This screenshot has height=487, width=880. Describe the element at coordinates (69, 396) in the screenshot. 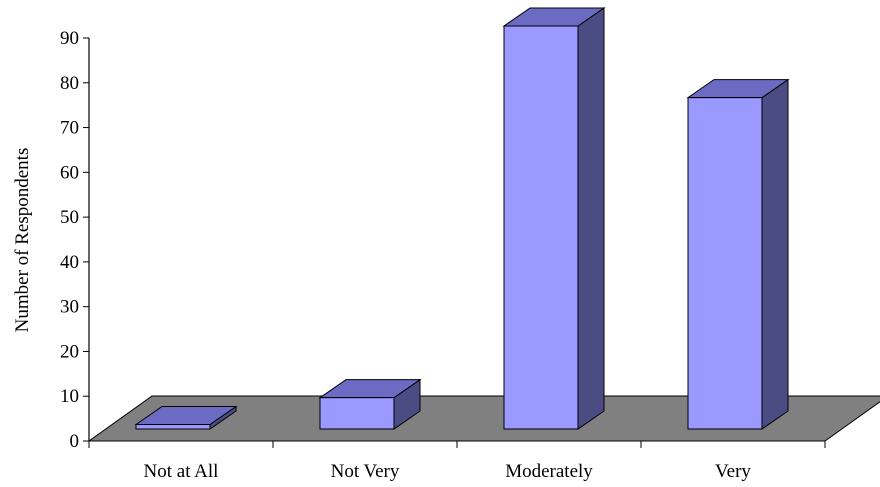

I see `y-tick-label: 10` at that location.